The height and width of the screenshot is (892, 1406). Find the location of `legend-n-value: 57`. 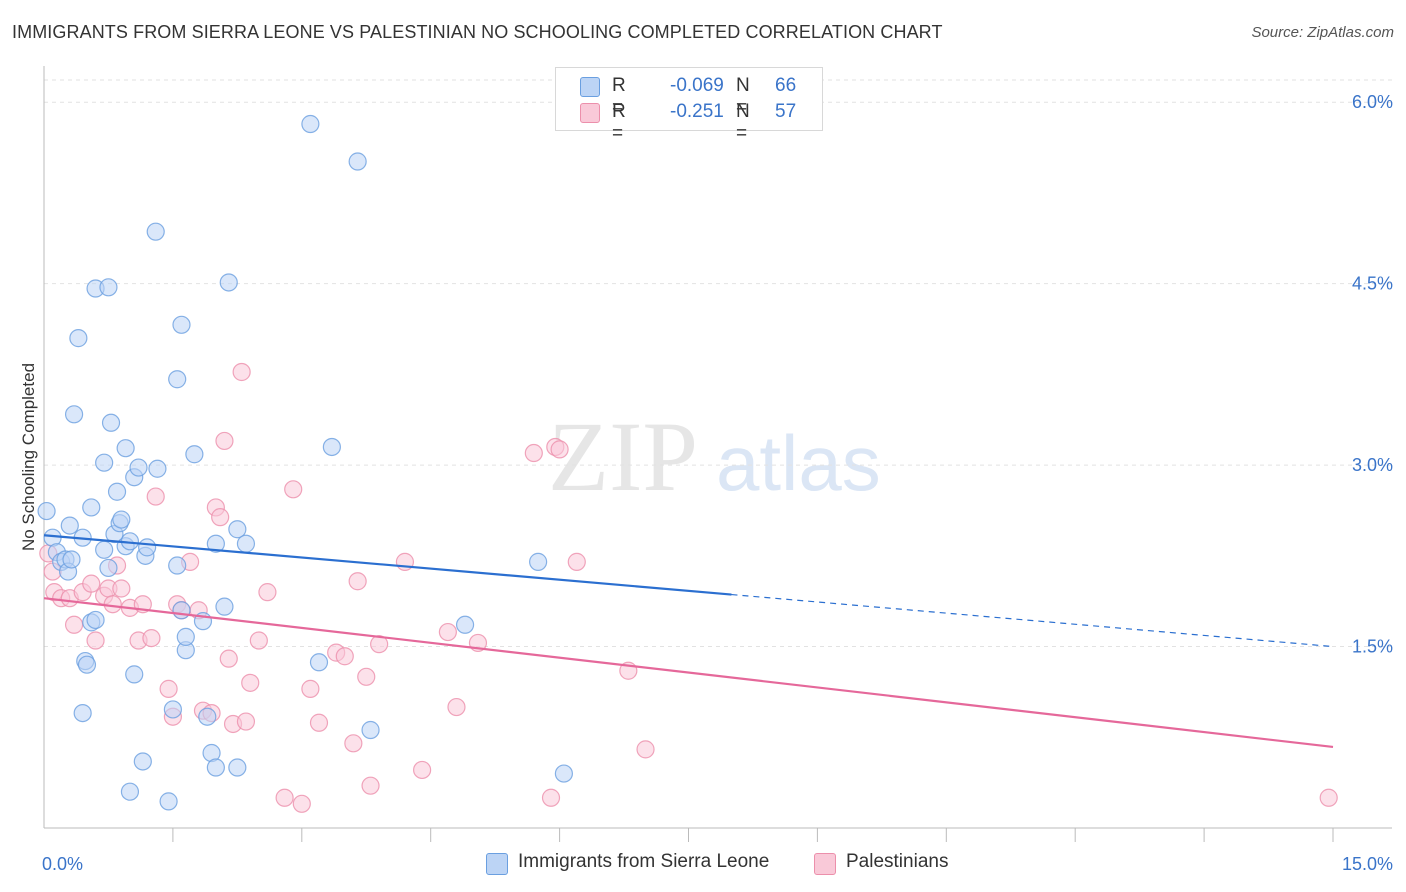

legend-n-value: 57 is located at coordinates (786, 111).